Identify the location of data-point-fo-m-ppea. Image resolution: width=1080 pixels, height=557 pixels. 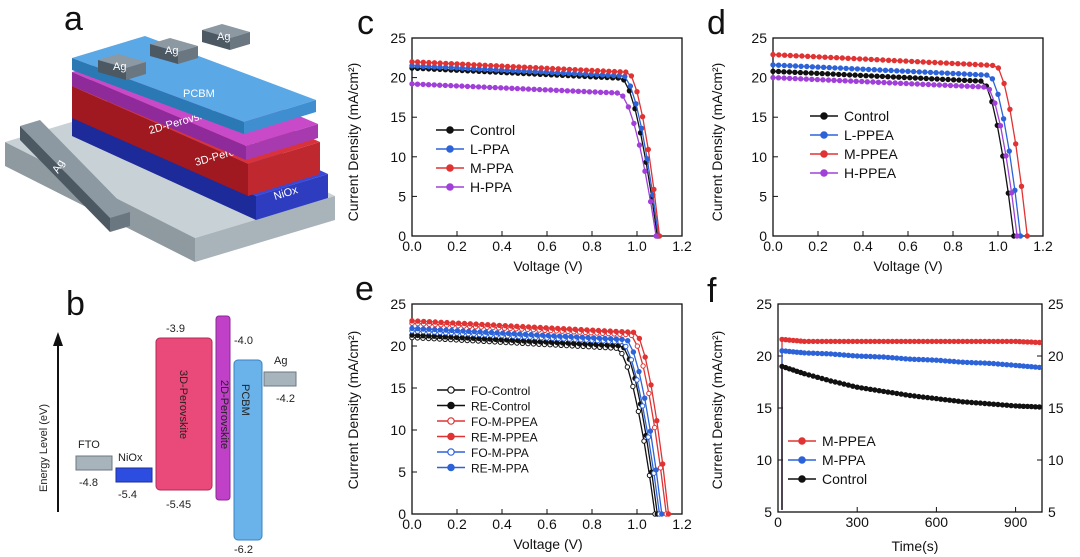
(637, 346).